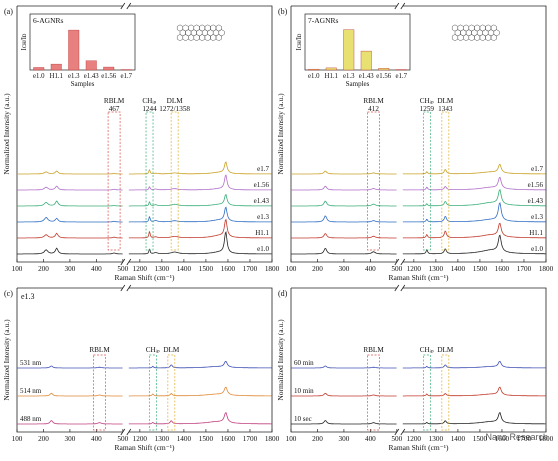 The height and width of the screenshot is (461, 558). I want to click on series-label: e1.7, so click(263, 169).